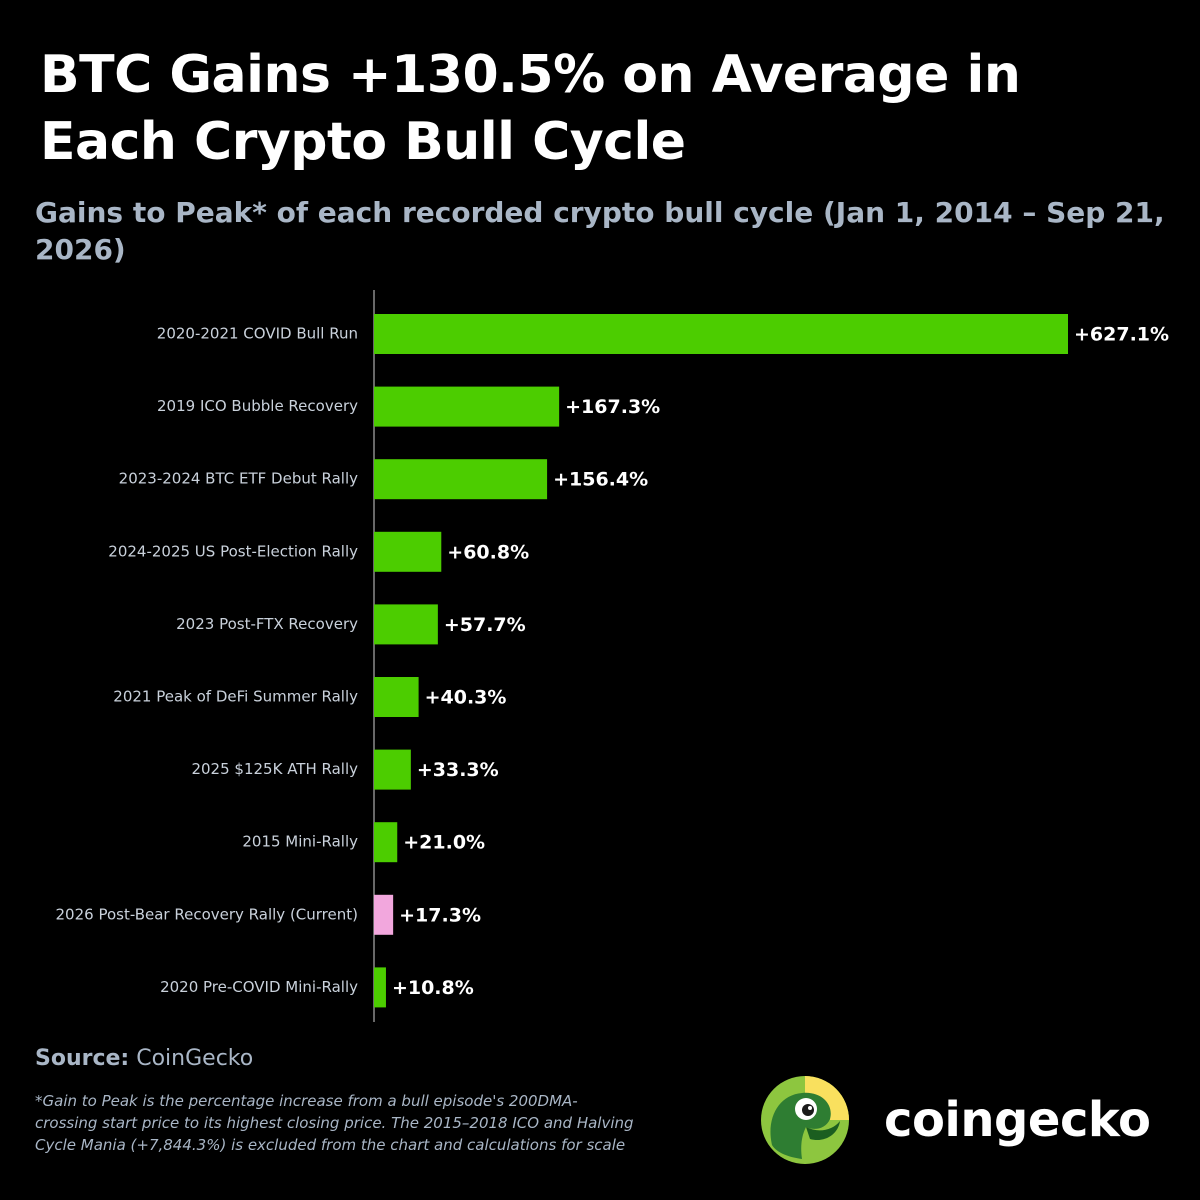 The width and height of the screenshot is (1200, 1200). What do you see at coordinates (82, 1058) in the screenshot?
I see `source-label: Source:` at bounding box center [82, 1058].